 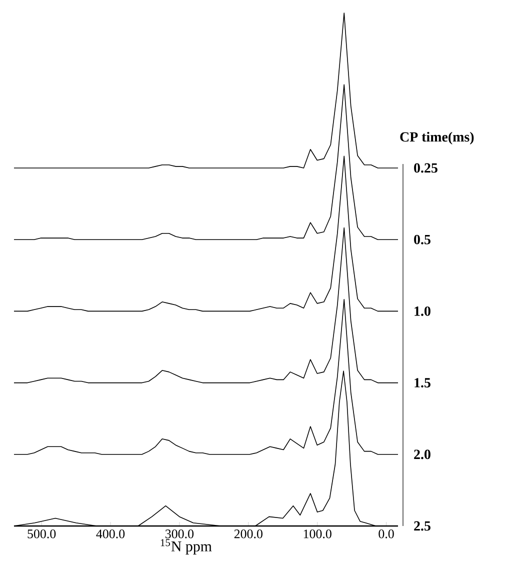 What do you see at coordinates (386, 534) in the screenshot?
I see `x-tick-label: 0.0` at bounding box center [386, 534].